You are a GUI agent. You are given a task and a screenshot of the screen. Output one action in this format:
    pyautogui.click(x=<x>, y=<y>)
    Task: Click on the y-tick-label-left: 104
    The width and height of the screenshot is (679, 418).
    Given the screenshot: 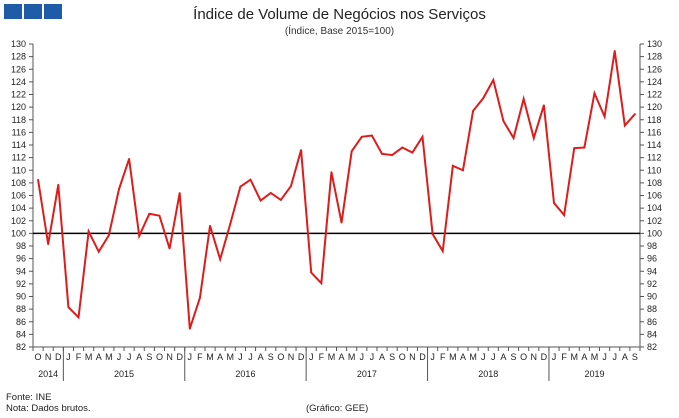 What is the action you would take?
    pyautogui.click(x=18, y=208)
    